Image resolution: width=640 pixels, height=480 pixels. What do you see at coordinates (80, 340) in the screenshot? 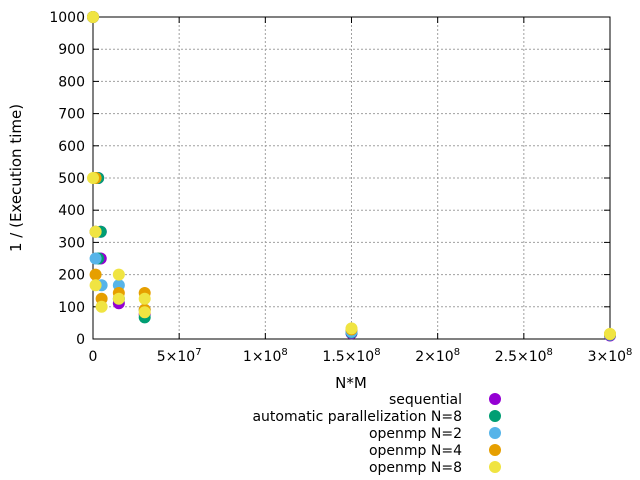
I see `y-tick-label: 0` at bounding box center [80, 340].